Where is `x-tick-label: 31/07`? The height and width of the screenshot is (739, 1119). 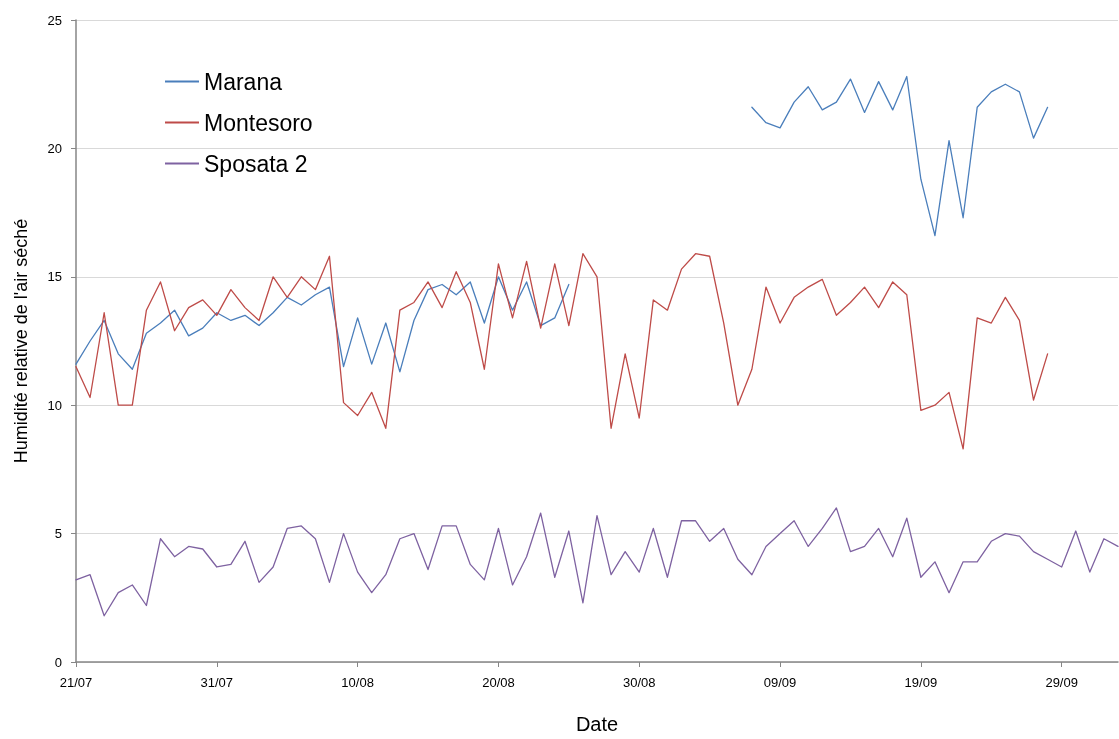 x-tick-label: 31/07 is located at coordinates (217, 682).